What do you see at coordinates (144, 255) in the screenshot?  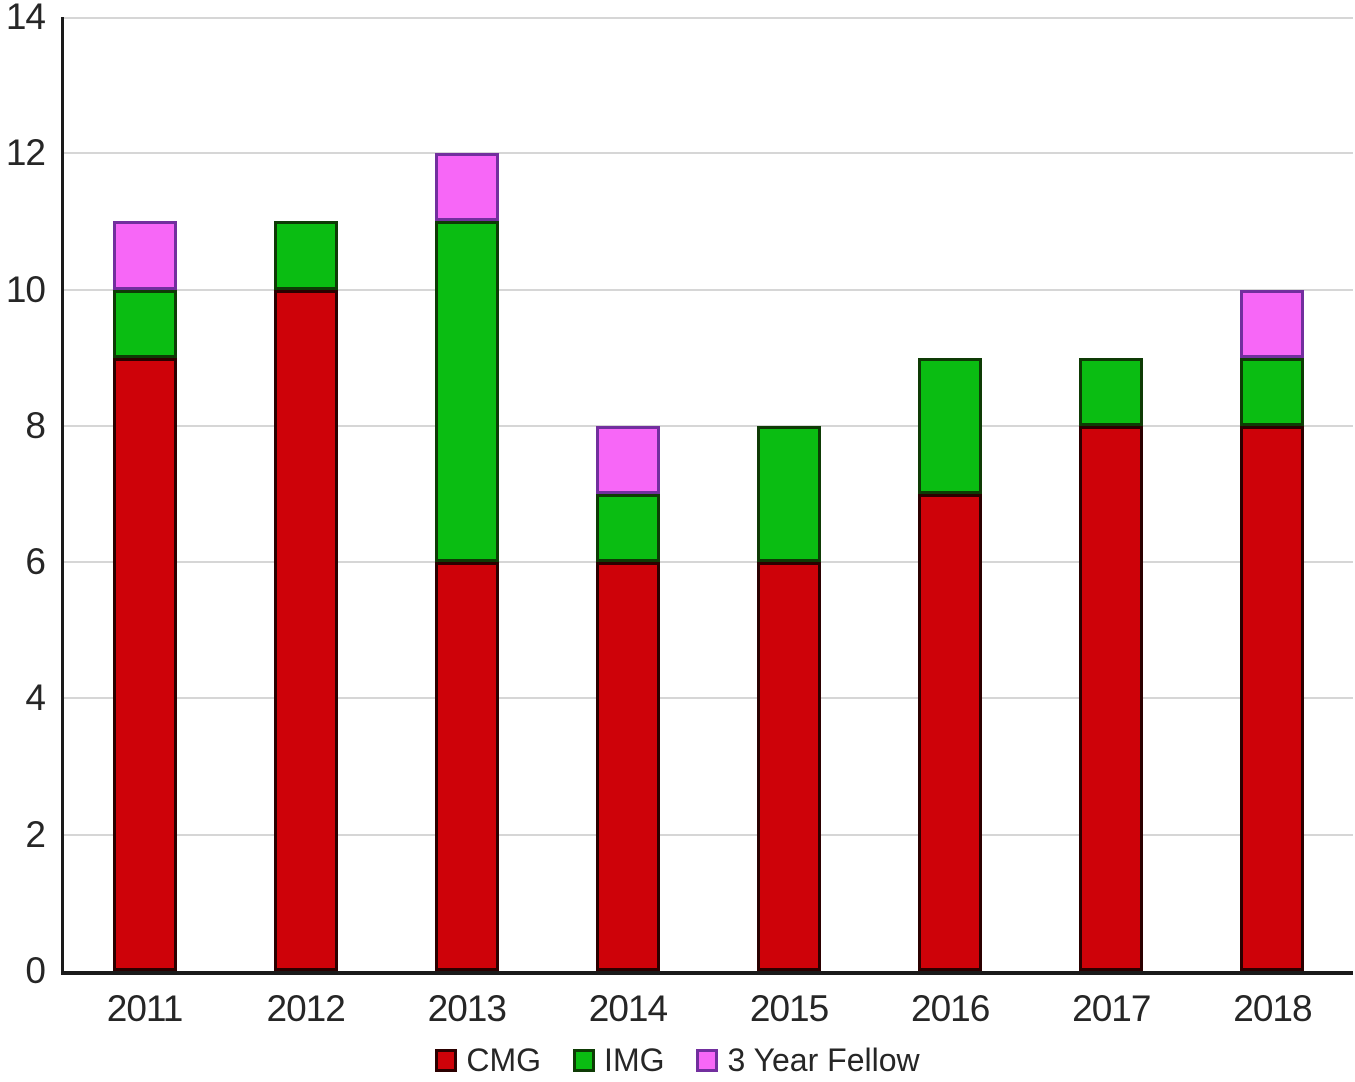 I see `bar-2011-3-year-fellow-segment` at bounding box center [144, 255].